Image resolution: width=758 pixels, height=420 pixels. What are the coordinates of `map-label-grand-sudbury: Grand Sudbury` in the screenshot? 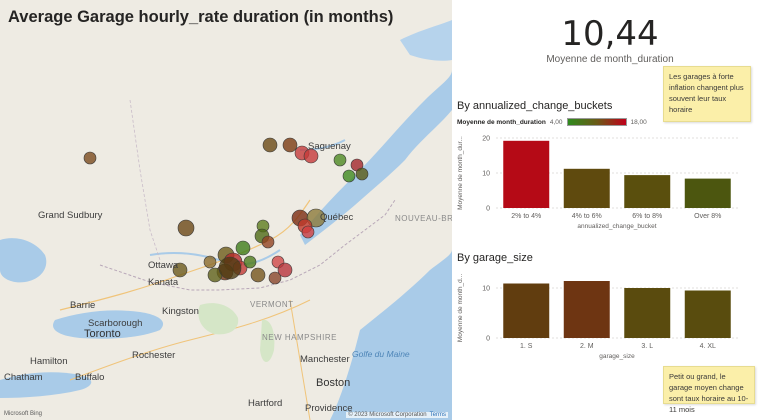 It's located at (70, 215).